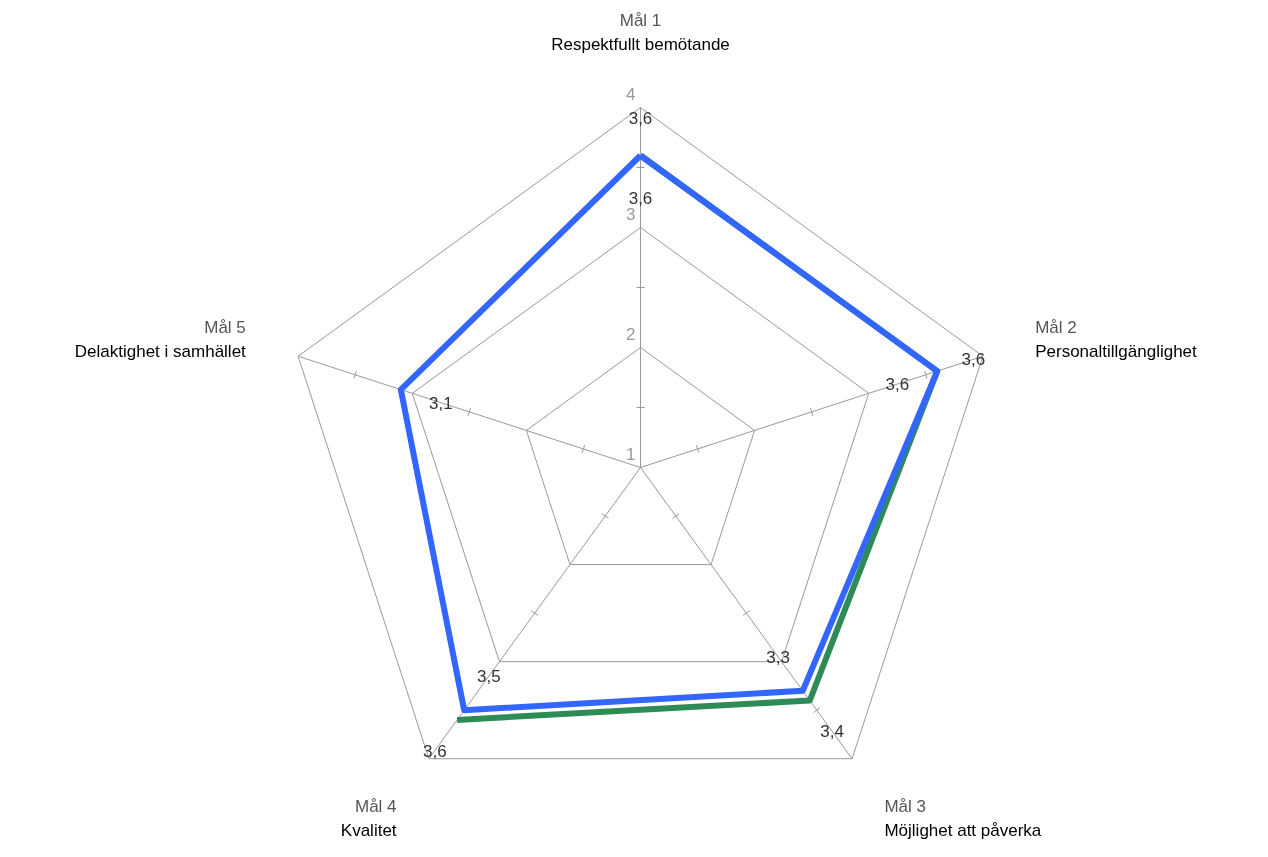 The image size is (1268, 857). What do you see at coordinates (778, 657) in the screenshot?
I see `data-label: 3,3` at bounding box center [778, 657].